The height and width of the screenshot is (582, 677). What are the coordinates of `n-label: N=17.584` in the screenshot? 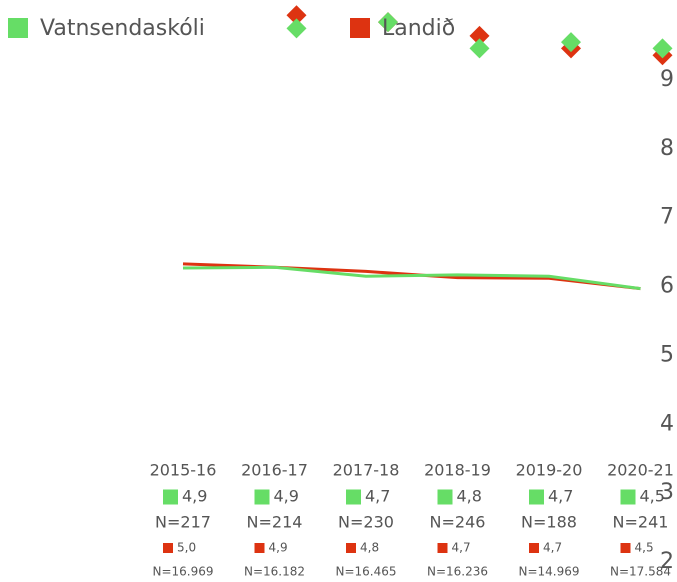 It's located at (640, 572).